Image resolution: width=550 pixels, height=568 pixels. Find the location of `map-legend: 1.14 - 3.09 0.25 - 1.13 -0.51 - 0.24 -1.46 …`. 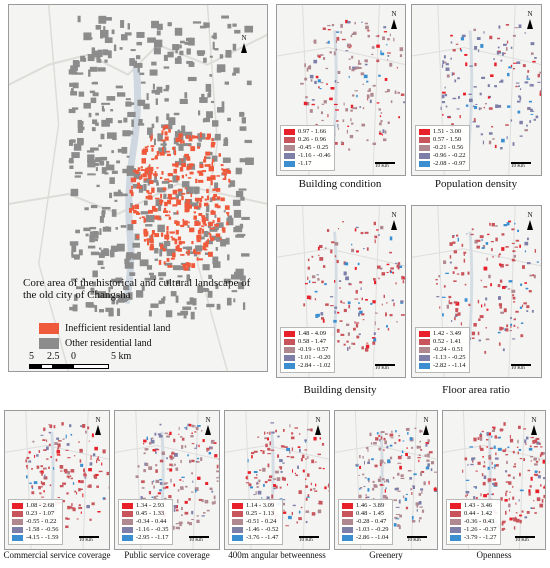

map-legend: 1.14 - 3.09 0.25 - 1.13 -0.51 - 0.24 -1.46 … is located at coordinates (255, 522).